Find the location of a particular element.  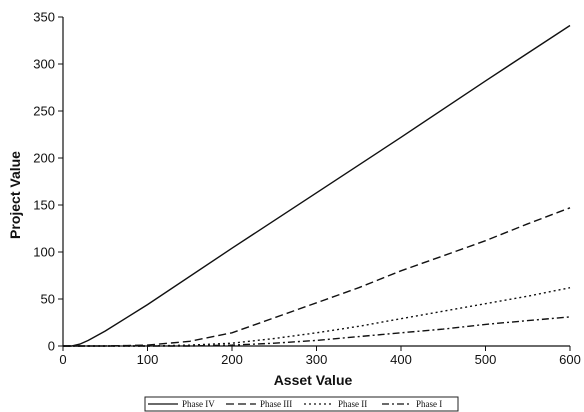

legend-label: Phase IV is located at coordinates (198, 404).